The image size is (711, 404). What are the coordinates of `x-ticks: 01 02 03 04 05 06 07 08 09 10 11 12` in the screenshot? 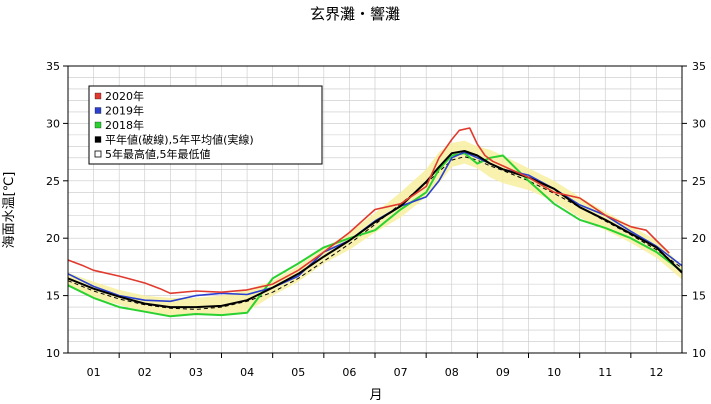 It's located at (375, 366).